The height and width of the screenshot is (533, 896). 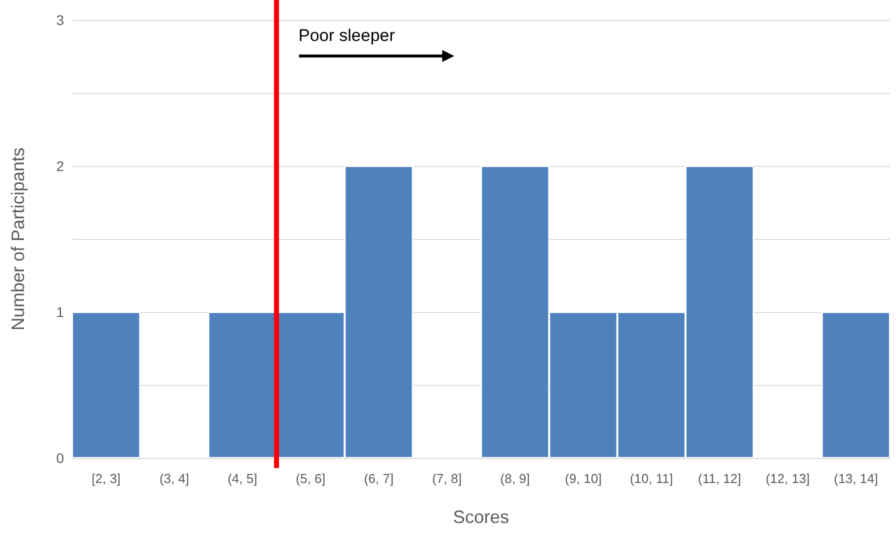 What do you see at coordinates (60, 166) in the screenshot?
I see `y-tick-label: 2` at bounding box center [60, 166].